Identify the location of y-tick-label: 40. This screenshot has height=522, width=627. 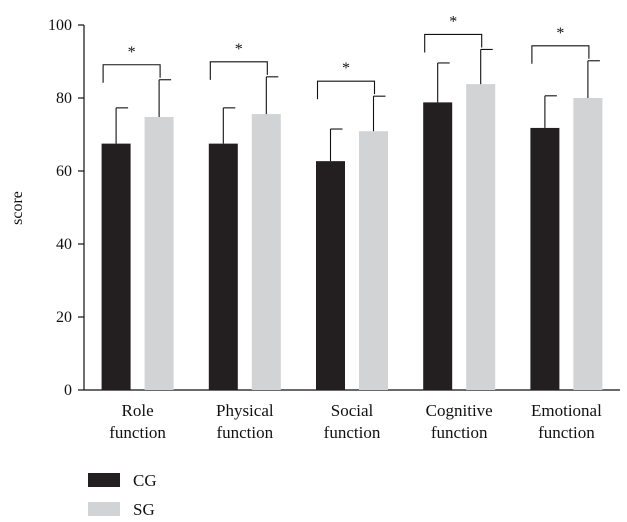
(64, 244).